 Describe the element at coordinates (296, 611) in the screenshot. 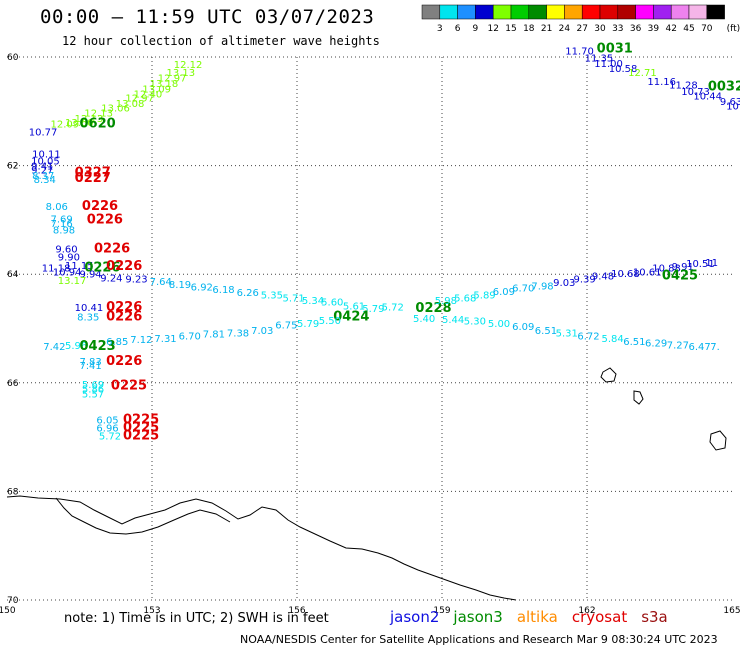

I see `lon-label: 156` at that location.